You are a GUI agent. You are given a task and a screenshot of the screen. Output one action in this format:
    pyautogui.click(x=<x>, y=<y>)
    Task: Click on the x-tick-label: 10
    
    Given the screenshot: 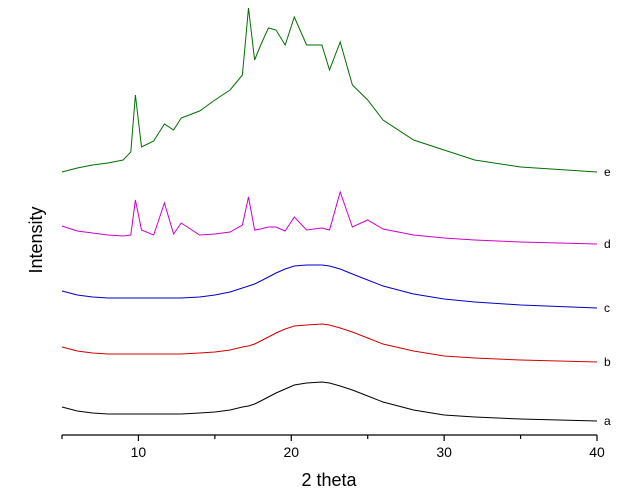 What is the action you would take?
    pyautogui.click(x=139, y=452)
    